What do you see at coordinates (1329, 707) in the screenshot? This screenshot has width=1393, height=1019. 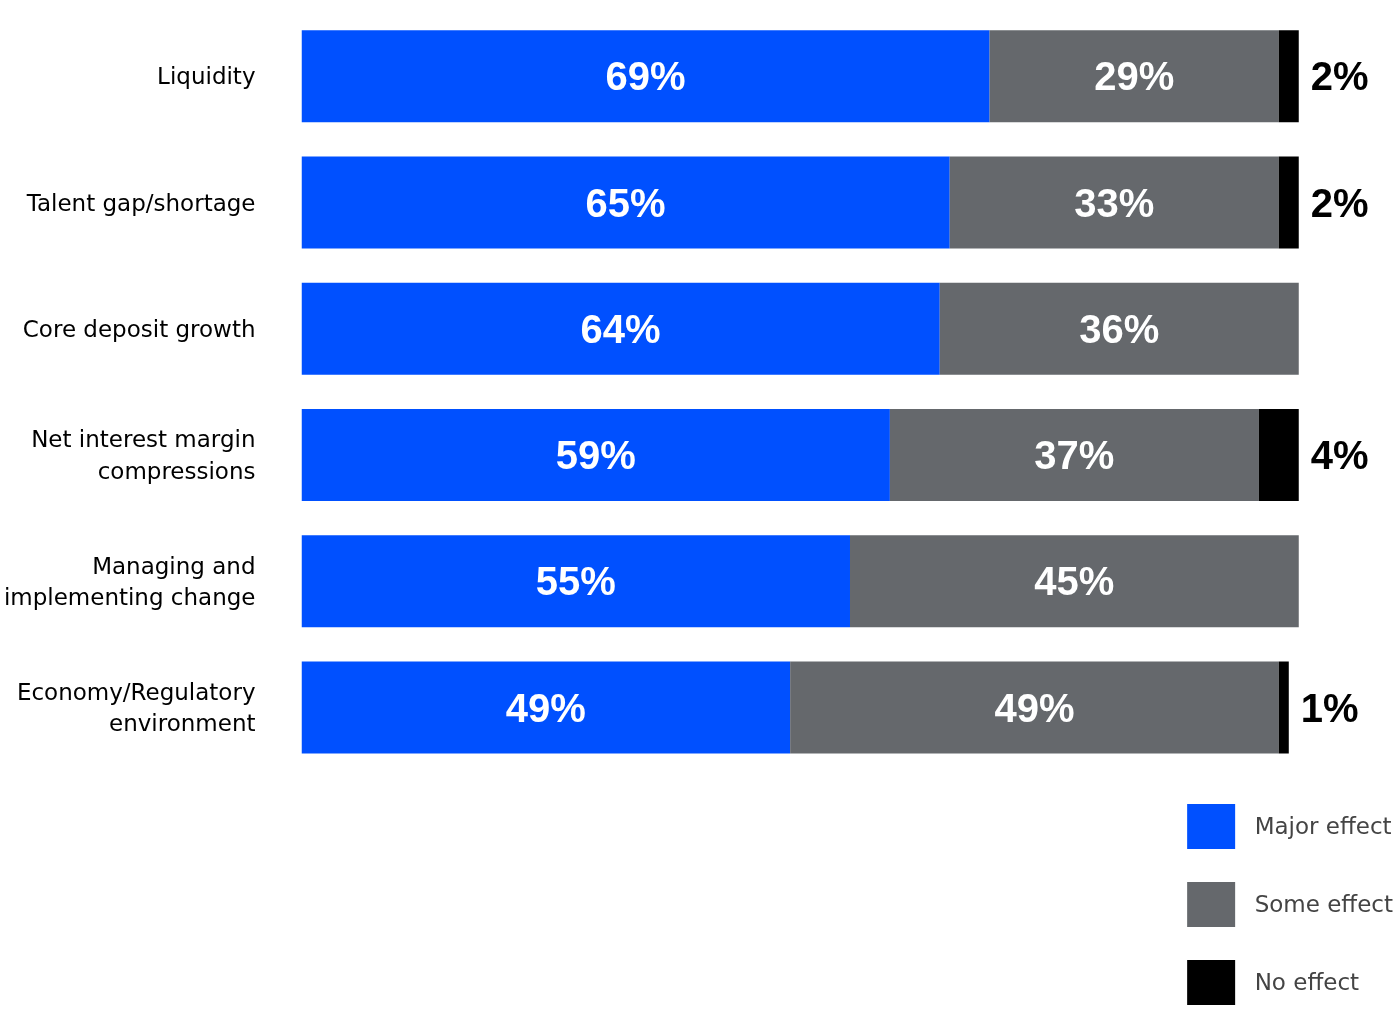 I see `data-label: 1%` at bounding box center [1329, 707].